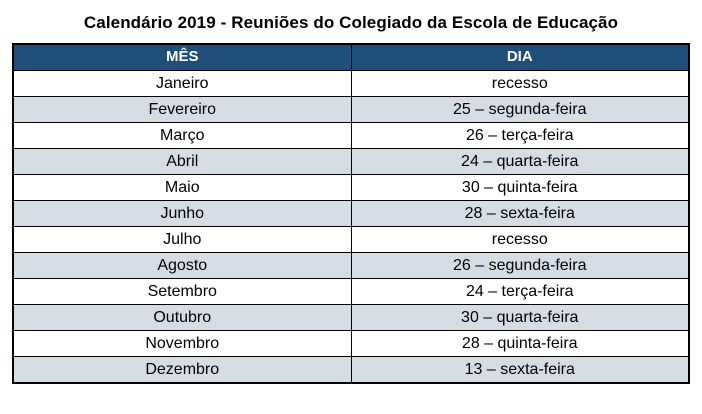  I want to click on month-cell: Fevereiro, so click(182, 109).